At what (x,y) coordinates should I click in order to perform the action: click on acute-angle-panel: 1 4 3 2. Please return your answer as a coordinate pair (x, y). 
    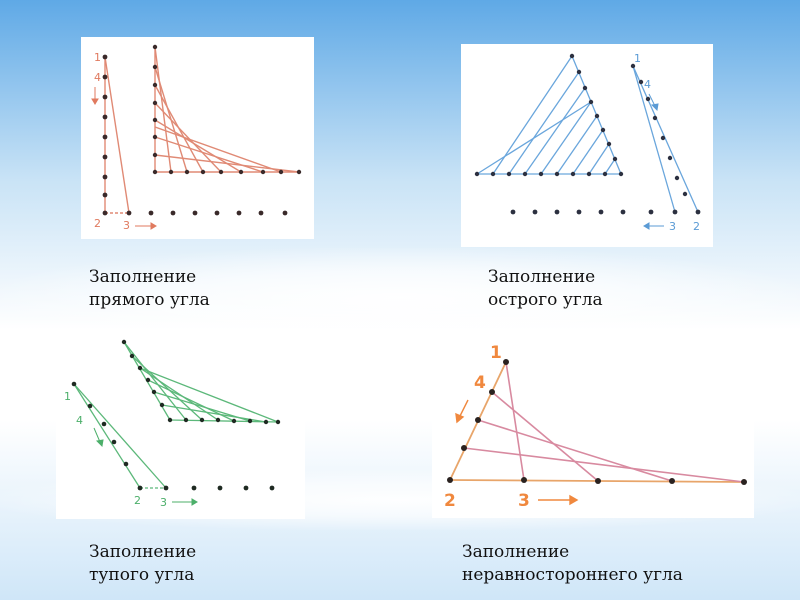
    Looking at the image, I should click on (587, 145).